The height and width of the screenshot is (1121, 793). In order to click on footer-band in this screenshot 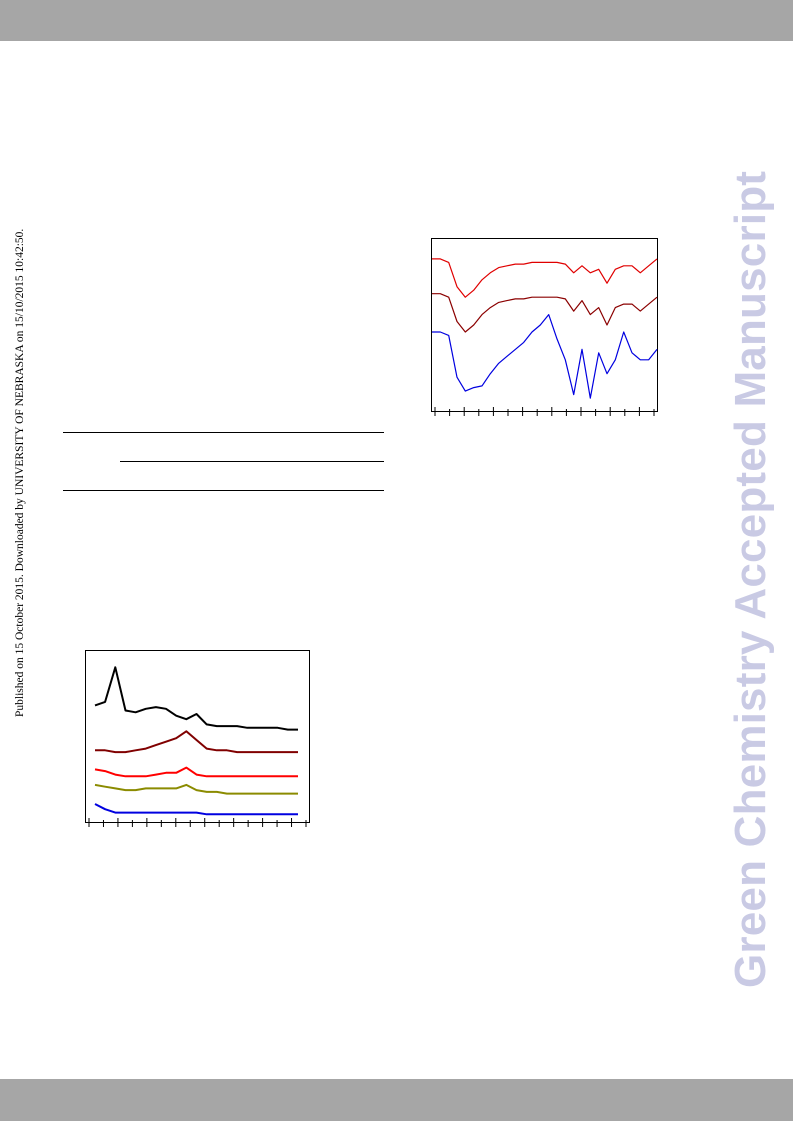, I will do `click(396, 1100)`.